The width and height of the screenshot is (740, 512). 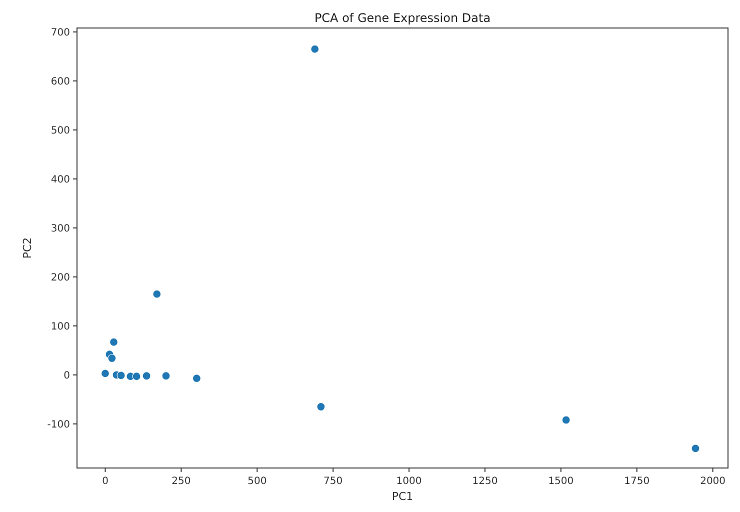 I want to click on x-tick-label: 1250, so click(x=485, y=481).